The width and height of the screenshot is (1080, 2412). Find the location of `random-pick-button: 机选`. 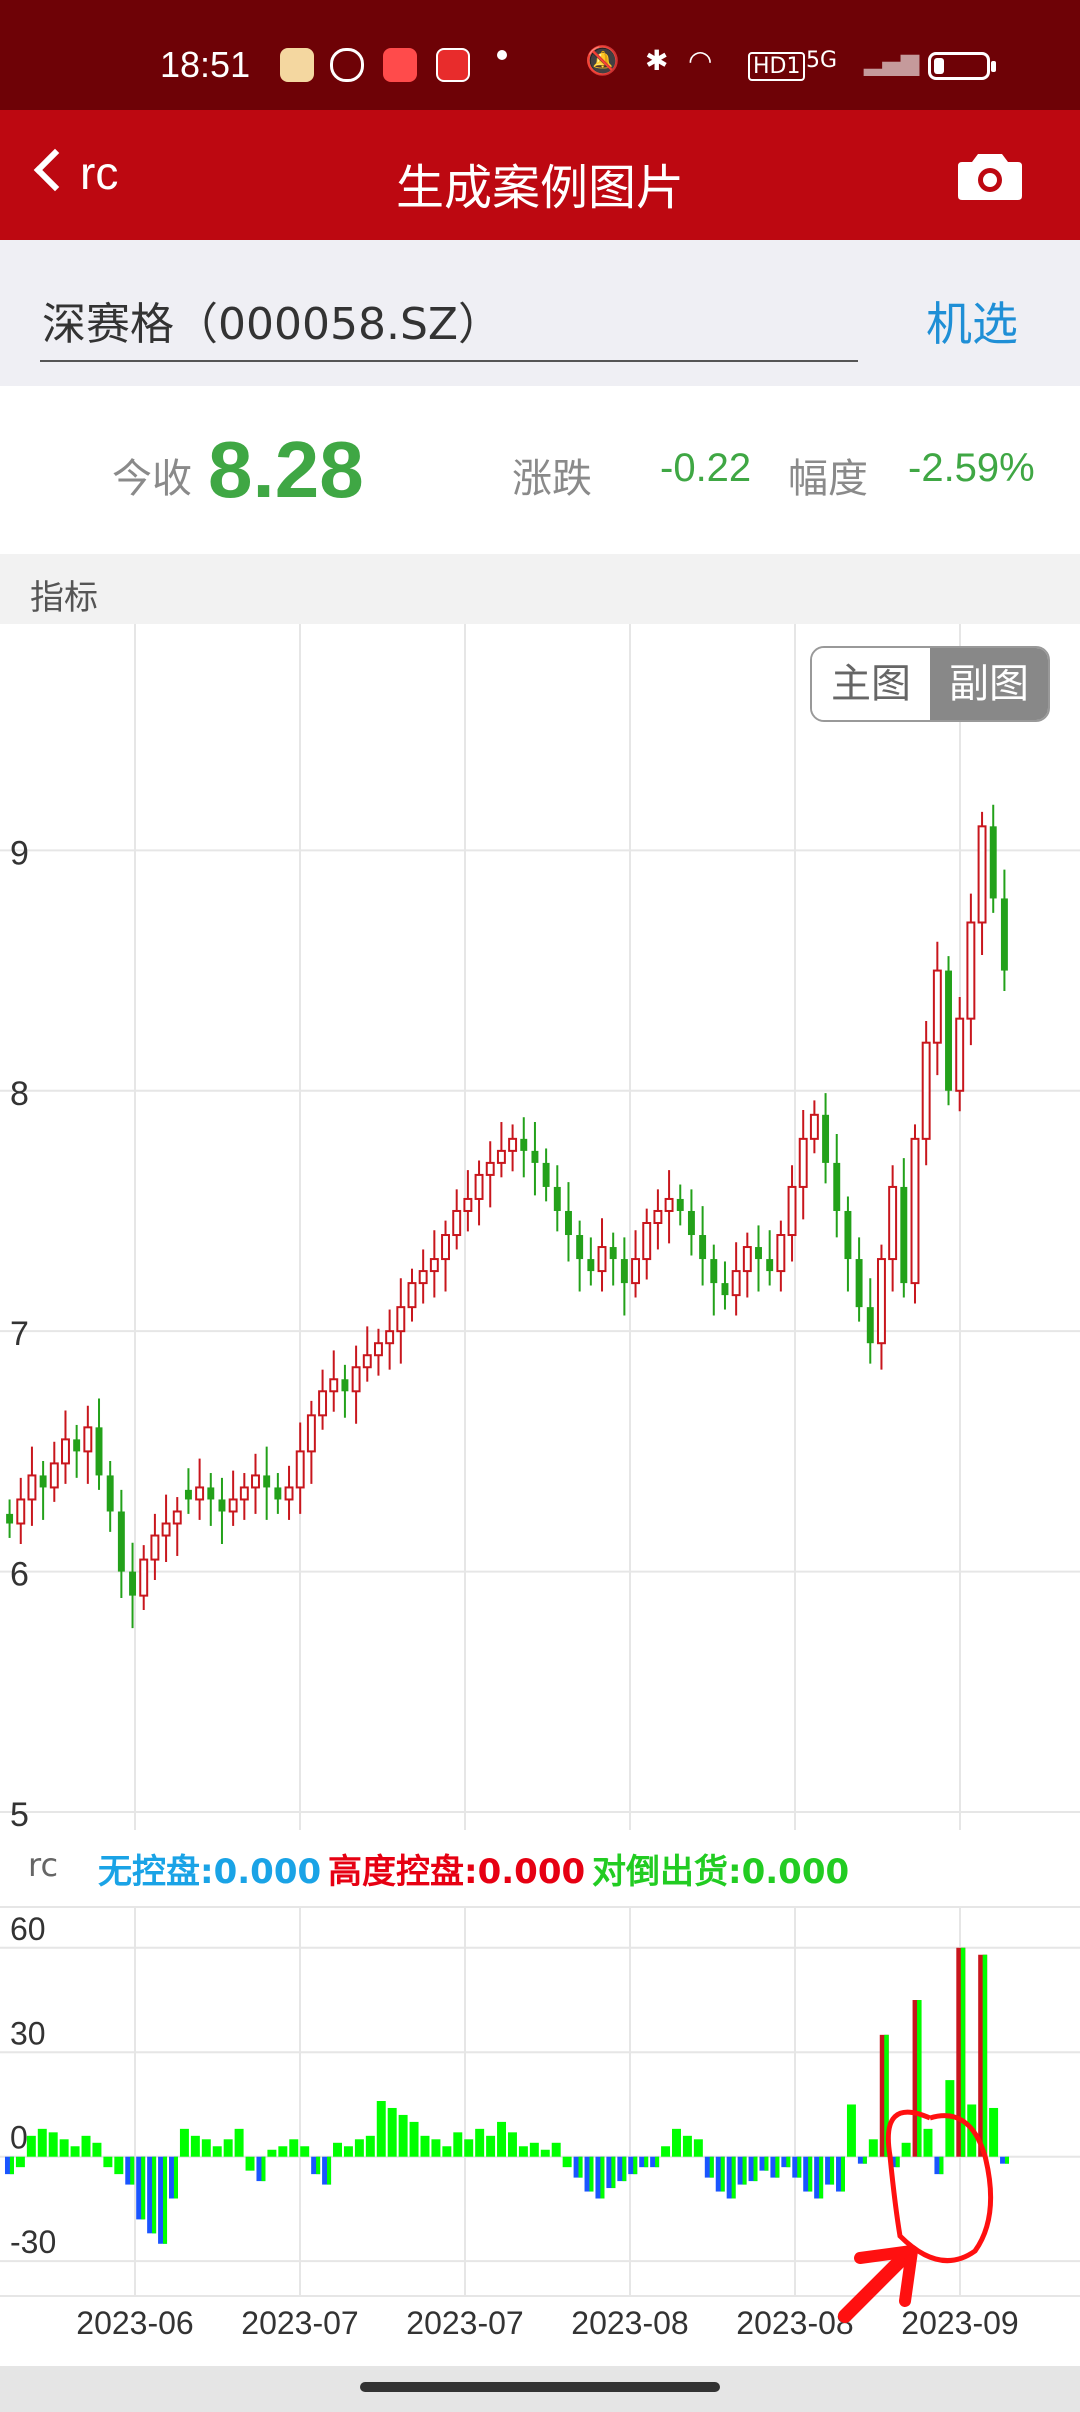

random-pick-button: 机选 is located at coordinates (972, 324).